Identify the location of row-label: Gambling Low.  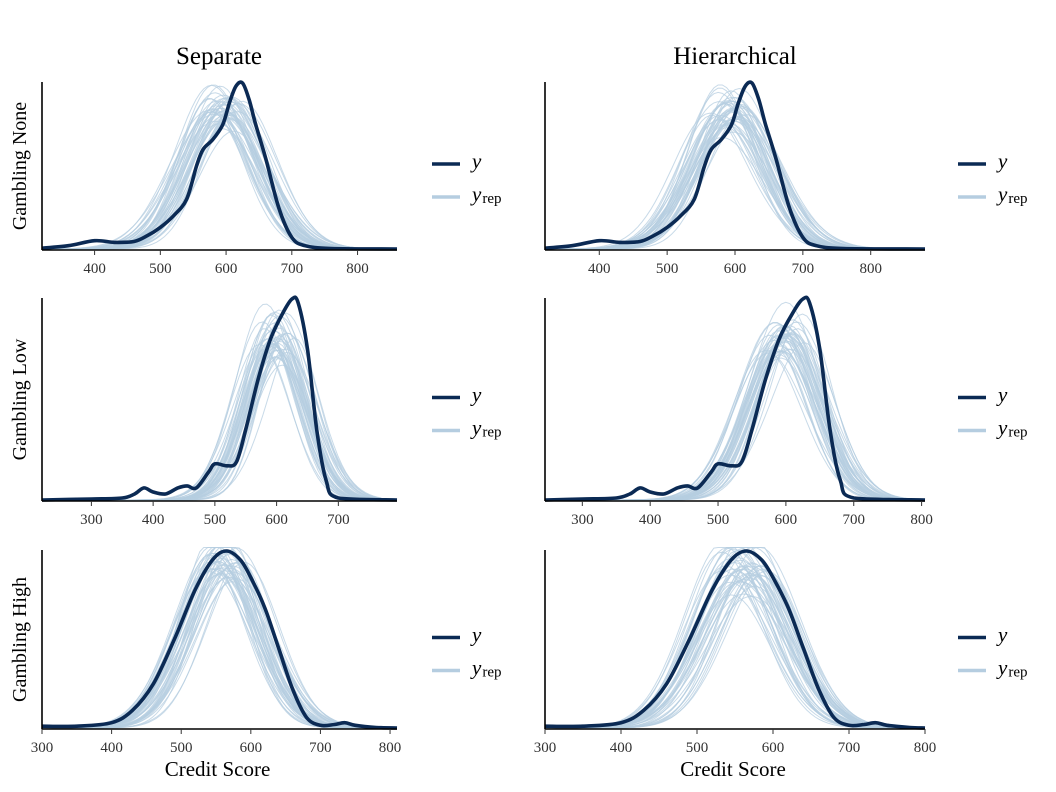
(20, 399).